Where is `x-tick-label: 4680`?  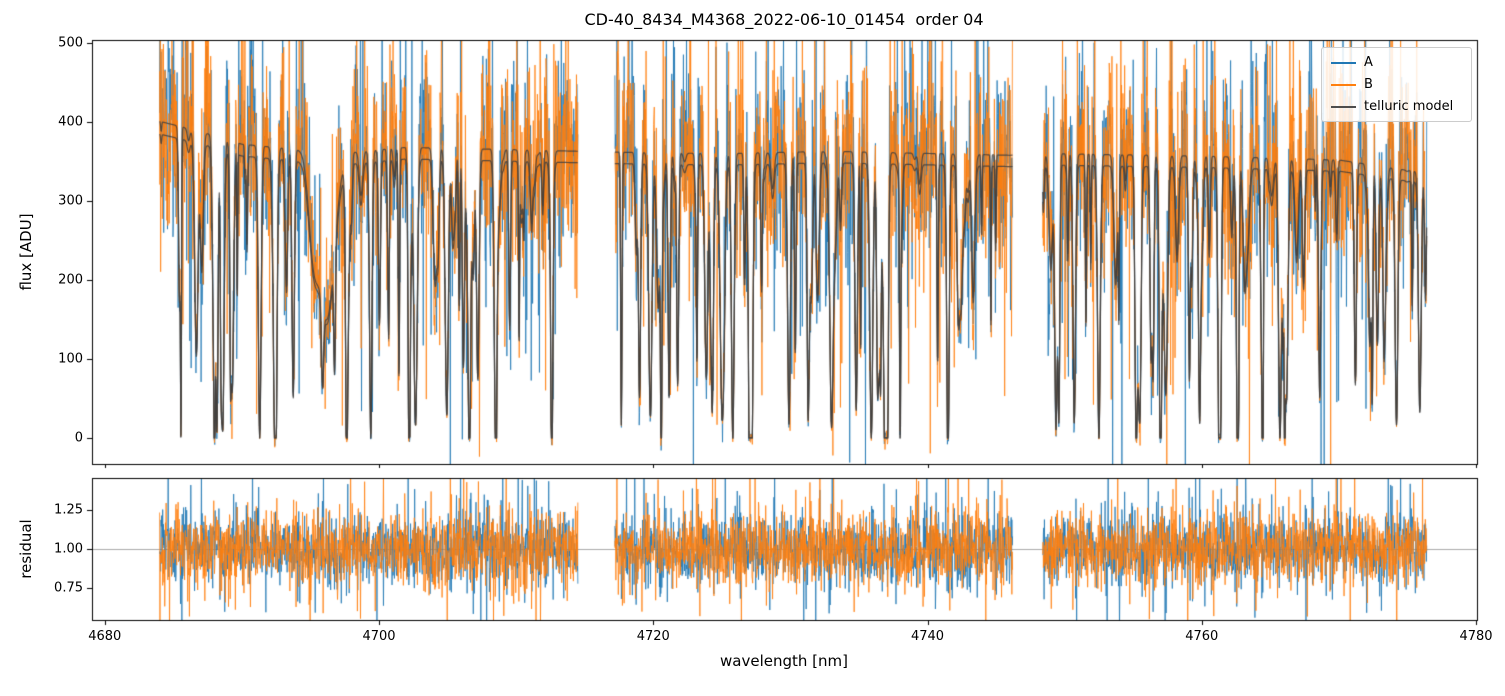
x-tick-label: 4680 is located at coordinates (105, 636).